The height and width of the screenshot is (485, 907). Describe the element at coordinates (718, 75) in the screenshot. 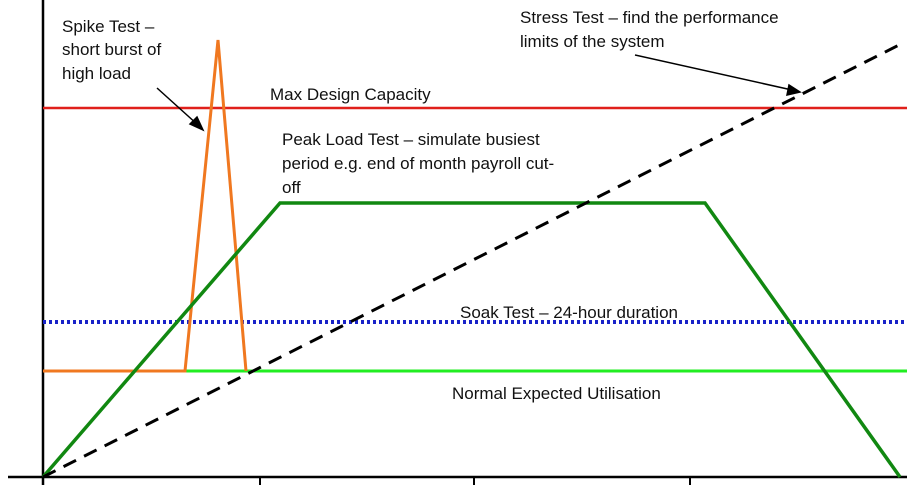

I see `stress-arrow` at that location.